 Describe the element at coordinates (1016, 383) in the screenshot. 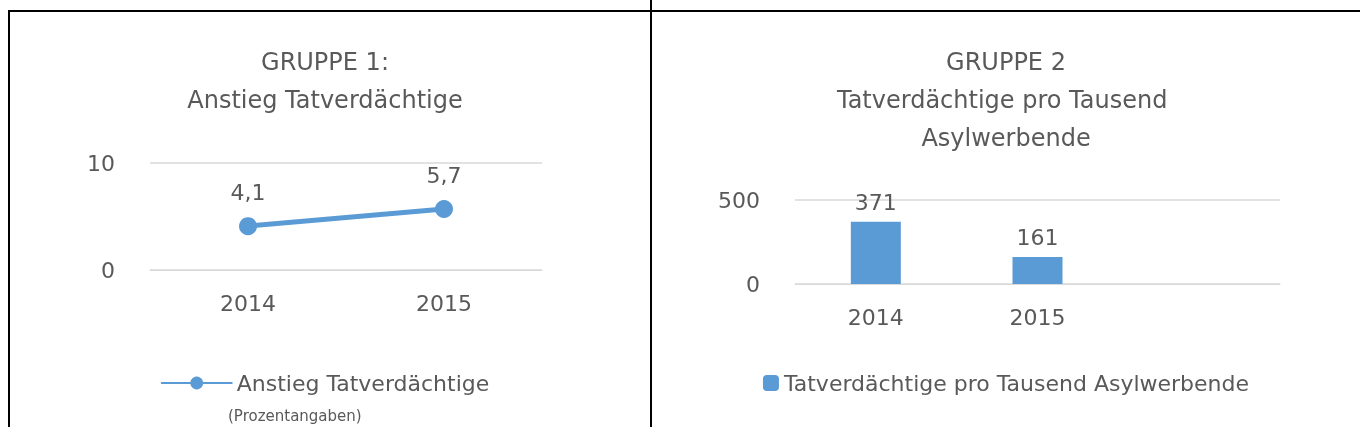

I see `legend-label: Tatverdächtige pro Tausend Asylwerbende` at that location.